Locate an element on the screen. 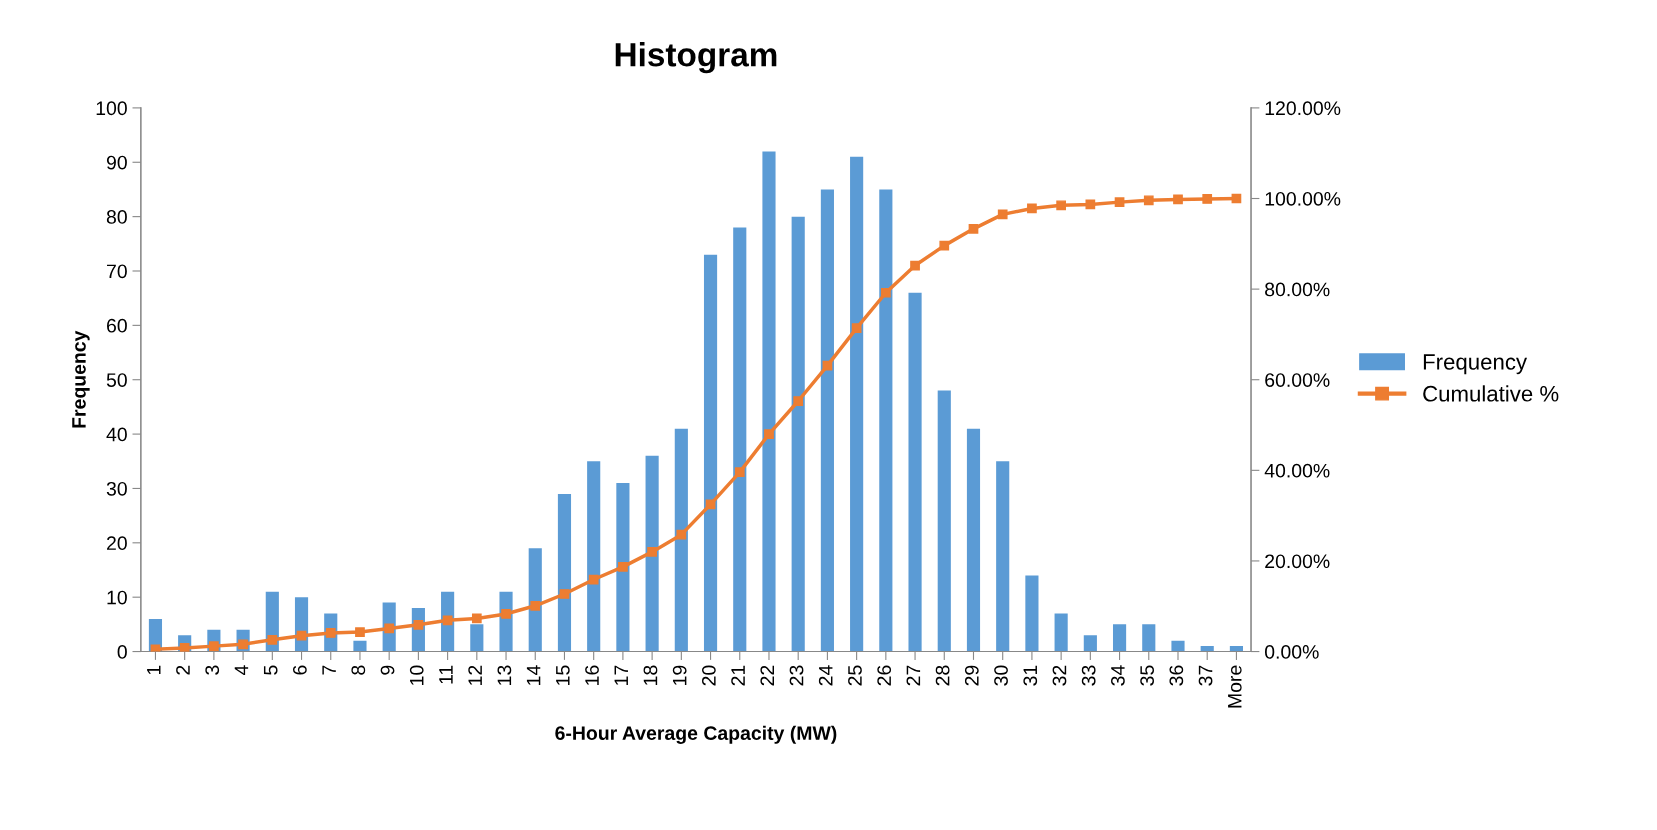 The width and height of the screenshot is (1657, 830). x-tick-label: 2 is located at coordinates (183, 670).